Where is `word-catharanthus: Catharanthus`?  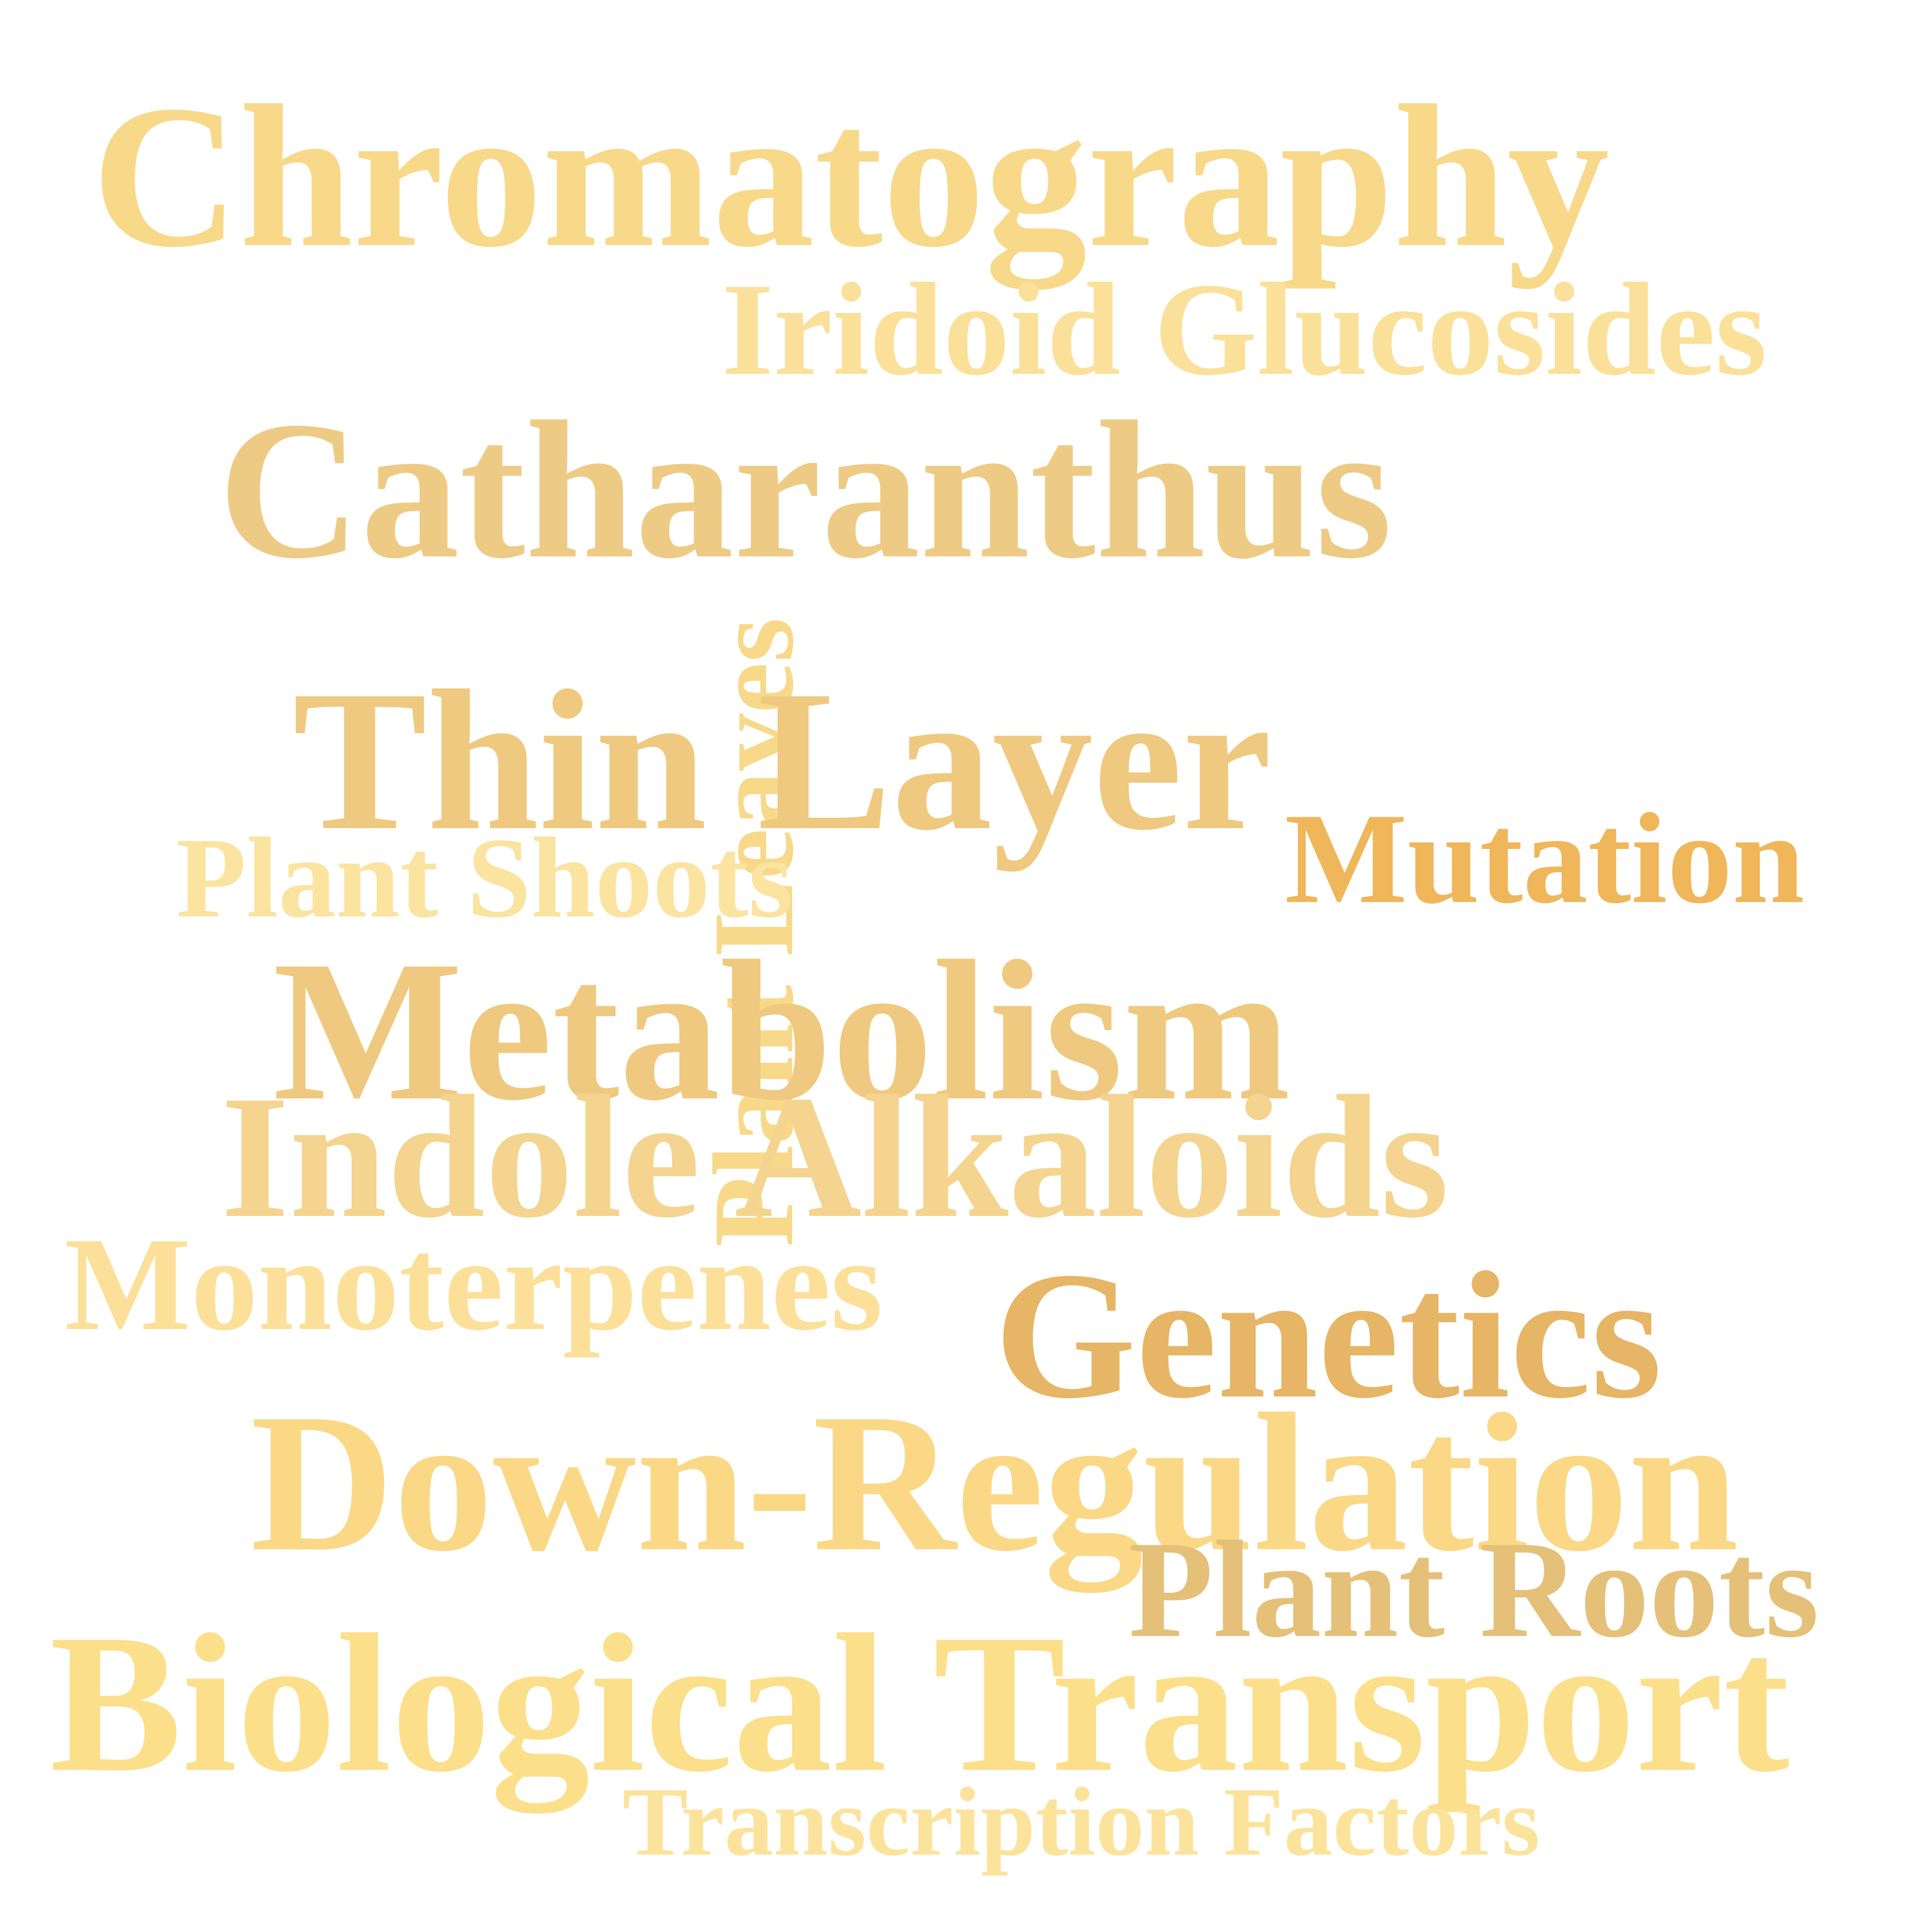 word-catharanthus: Catharanthus is located at coordinates (805, 490).